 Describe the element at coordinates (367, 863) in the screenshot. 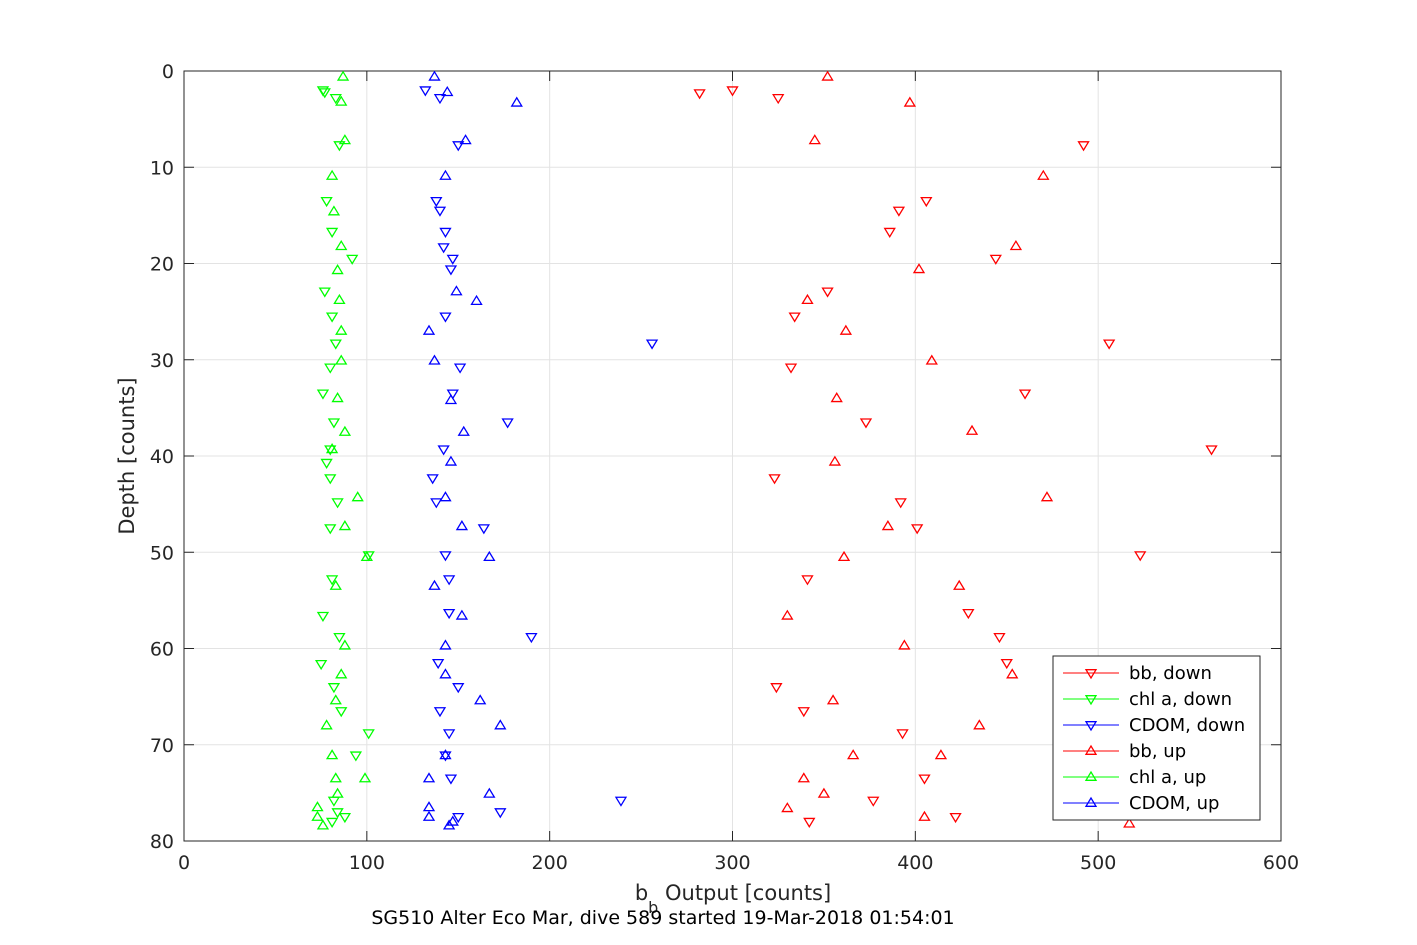

I see `x-tick-label: 100` at that location.